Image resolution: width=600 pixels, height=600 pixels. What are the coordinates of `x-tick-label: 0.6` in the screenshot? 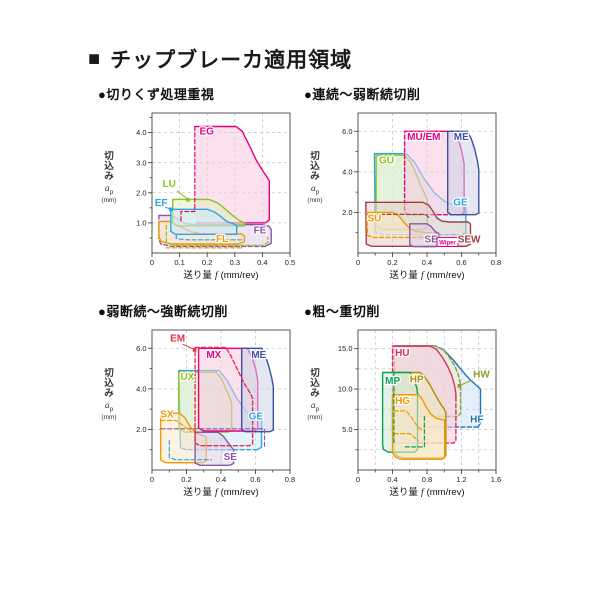 It's located at (461, 262).